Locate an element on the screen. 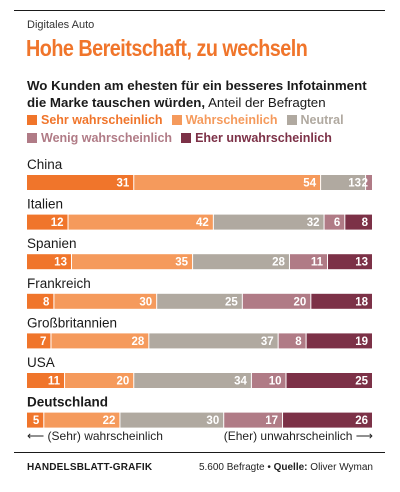 The image size is (400, 492). legend-item: Wenig wahrscheinlich is located at coordinates (99, 138).